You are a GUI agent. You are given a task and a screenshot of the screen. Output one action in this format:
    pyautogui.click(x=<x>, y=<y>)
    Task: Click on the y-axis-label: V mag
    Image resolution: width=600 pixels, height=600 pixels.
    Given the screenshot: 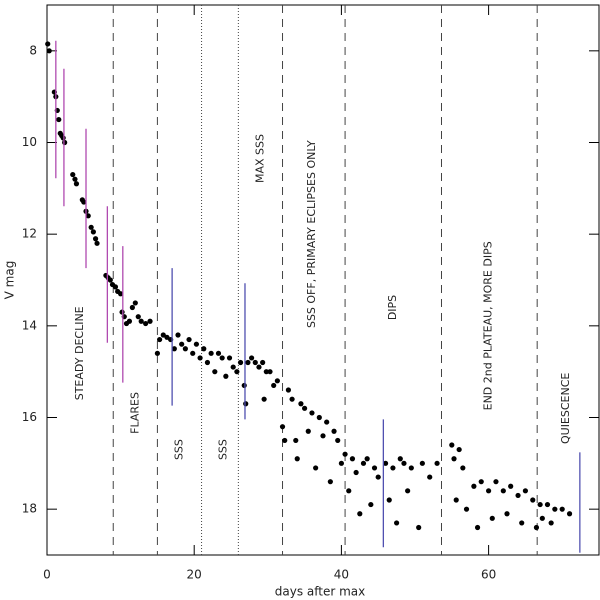 What is the action you would take?
    pyautogui.click(x=10, y=280)
    